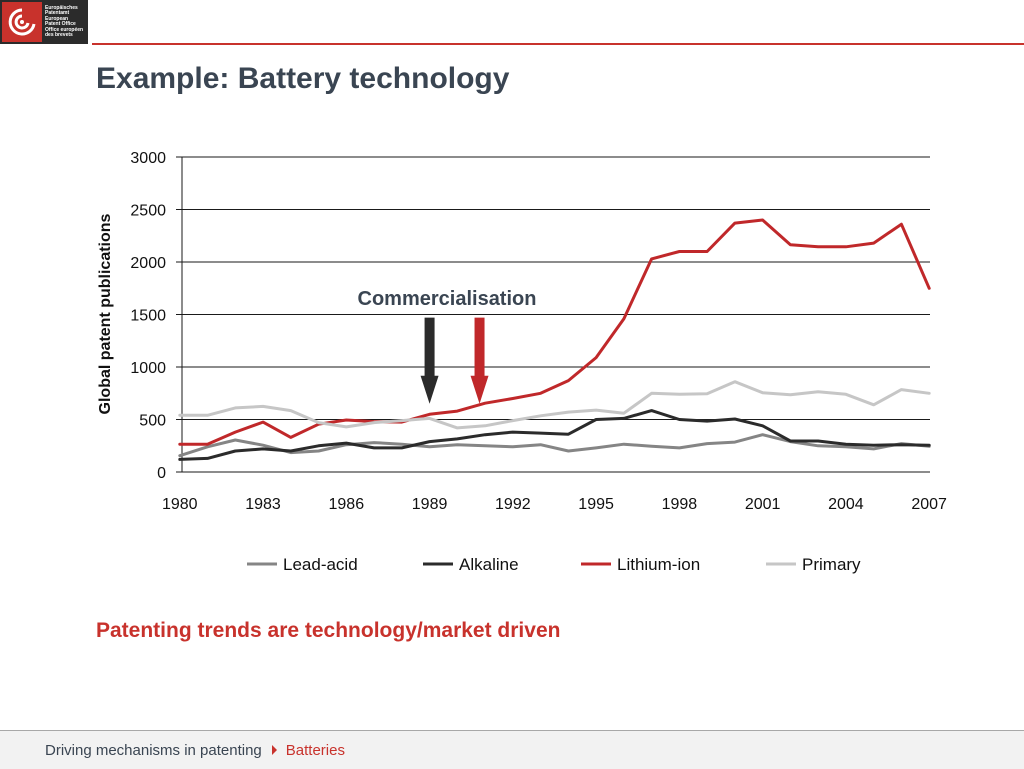 This screenshot has width=1024, height=769. What do you see at coordinates (489, 564) in the screenshot?
I see `legend-label: Alkaline` at bounding box center [489, 564].